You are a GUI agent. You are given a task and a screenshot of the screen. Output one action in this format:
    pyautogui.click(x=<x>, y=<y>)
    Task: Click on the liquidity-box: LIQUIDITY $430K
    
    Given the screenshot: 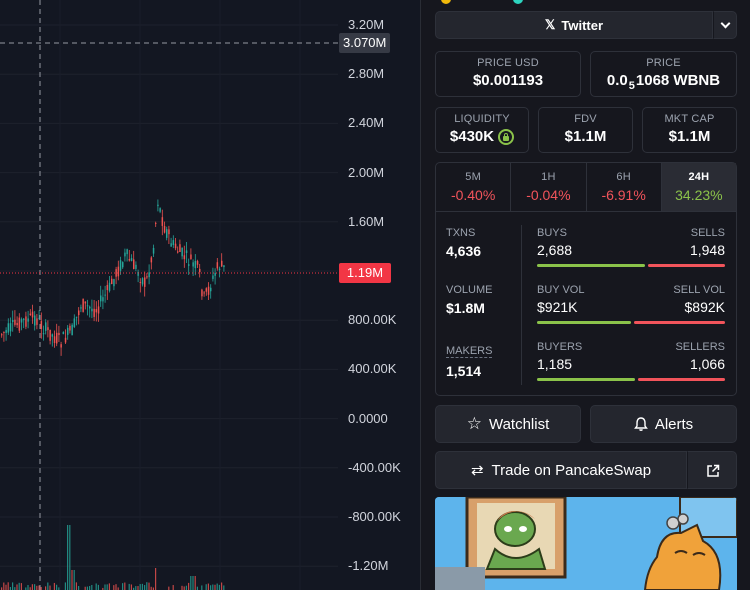 What is the action you would take?
    pyautogui.click(x=482, y=130)
    